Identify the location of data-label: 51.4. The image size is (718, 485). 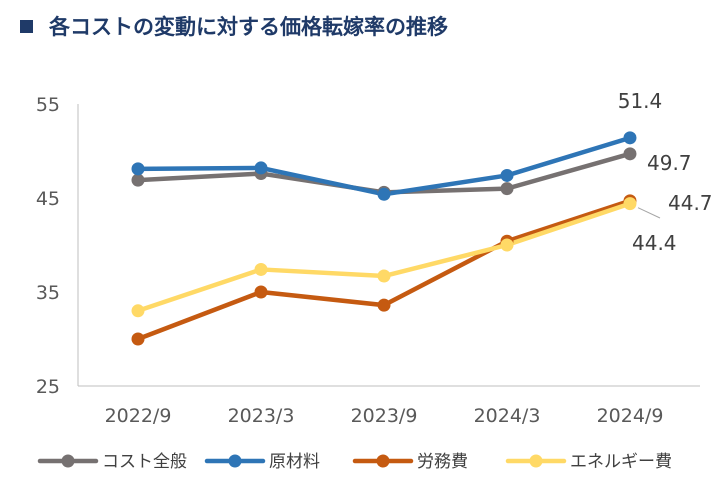
(640, 101).